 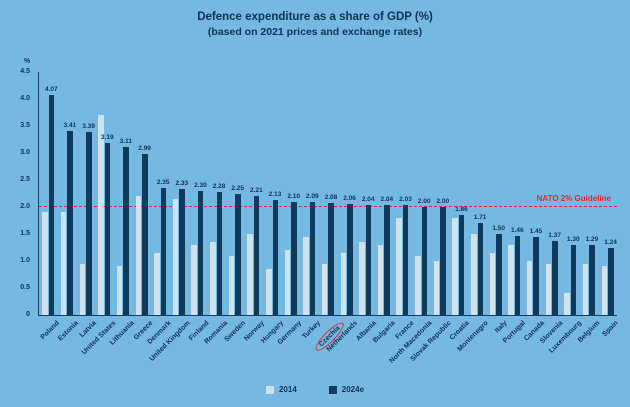 I want to click on bar-value-label: 2.28, so click(x=219, y=186).